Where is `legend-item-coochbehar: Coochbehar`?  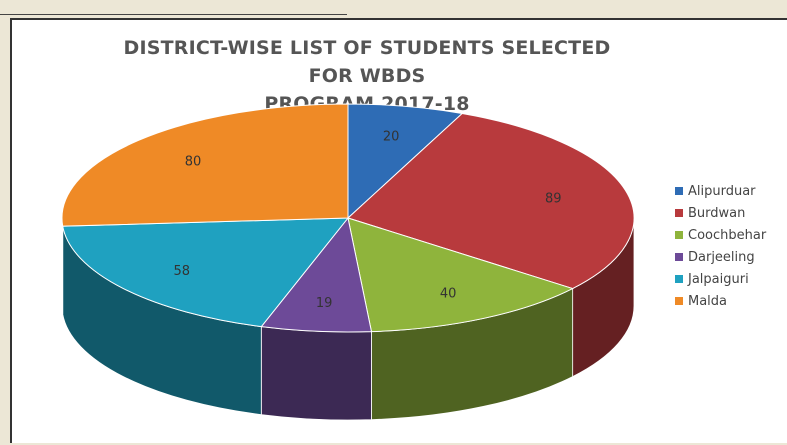
legend-item-coochbehar: Coochbehar is located at coordinates (720, 235).